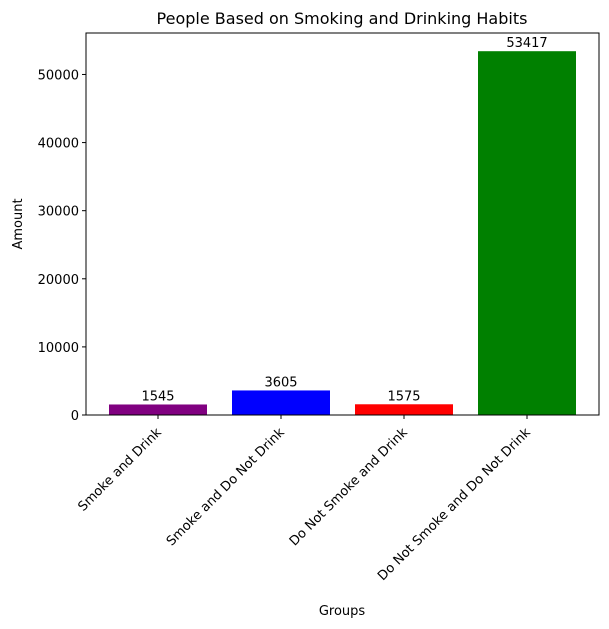 The width and height of the screenshot is (609, 629). Describe the element at coordinates (18, 223) in the screenshot. I see `y-axis-label: Amount` at that location.